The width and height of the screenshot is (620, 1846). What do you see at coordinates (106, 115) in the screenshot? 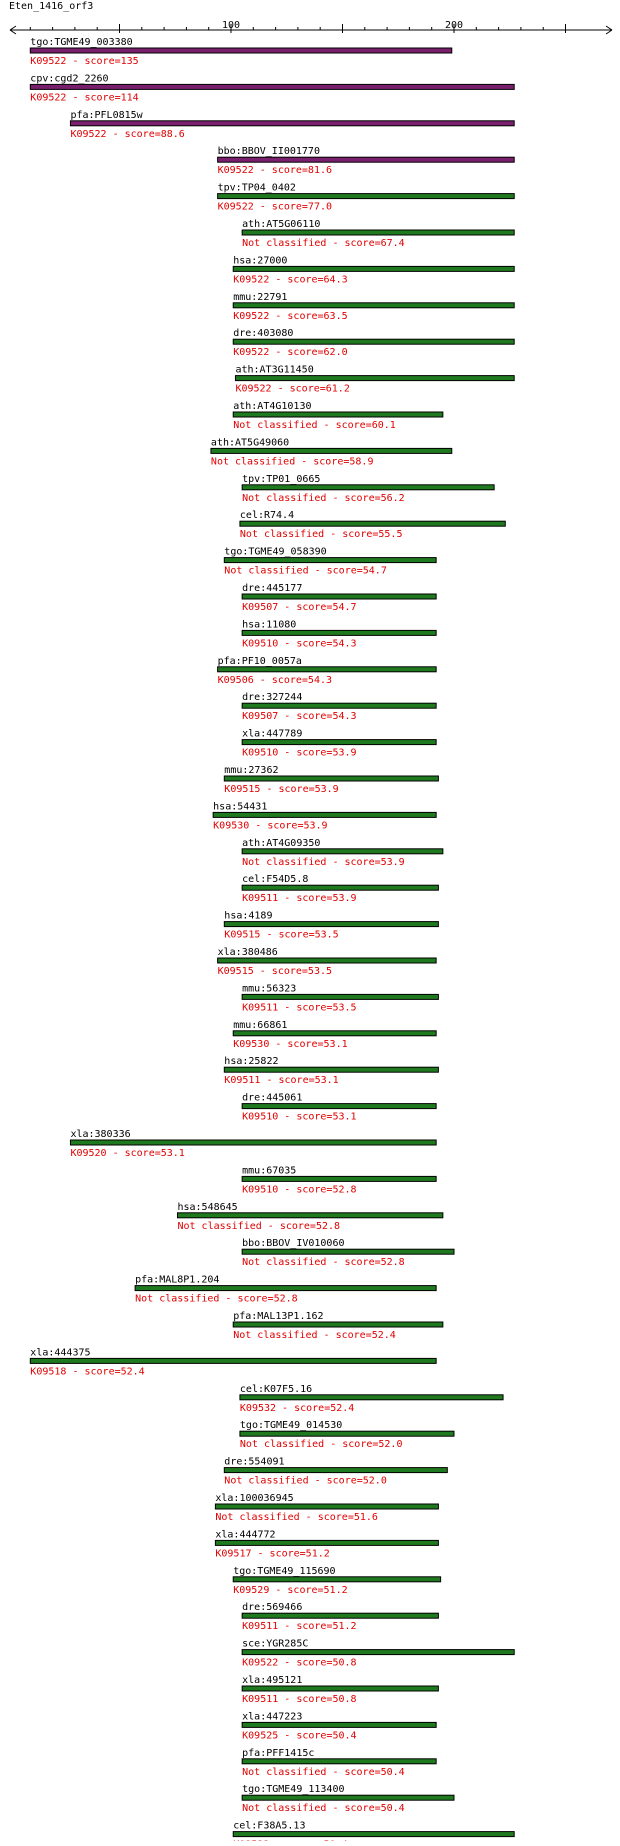
I see `hit-name: pfa:PFL0815w` at bounding box center [106, 115].